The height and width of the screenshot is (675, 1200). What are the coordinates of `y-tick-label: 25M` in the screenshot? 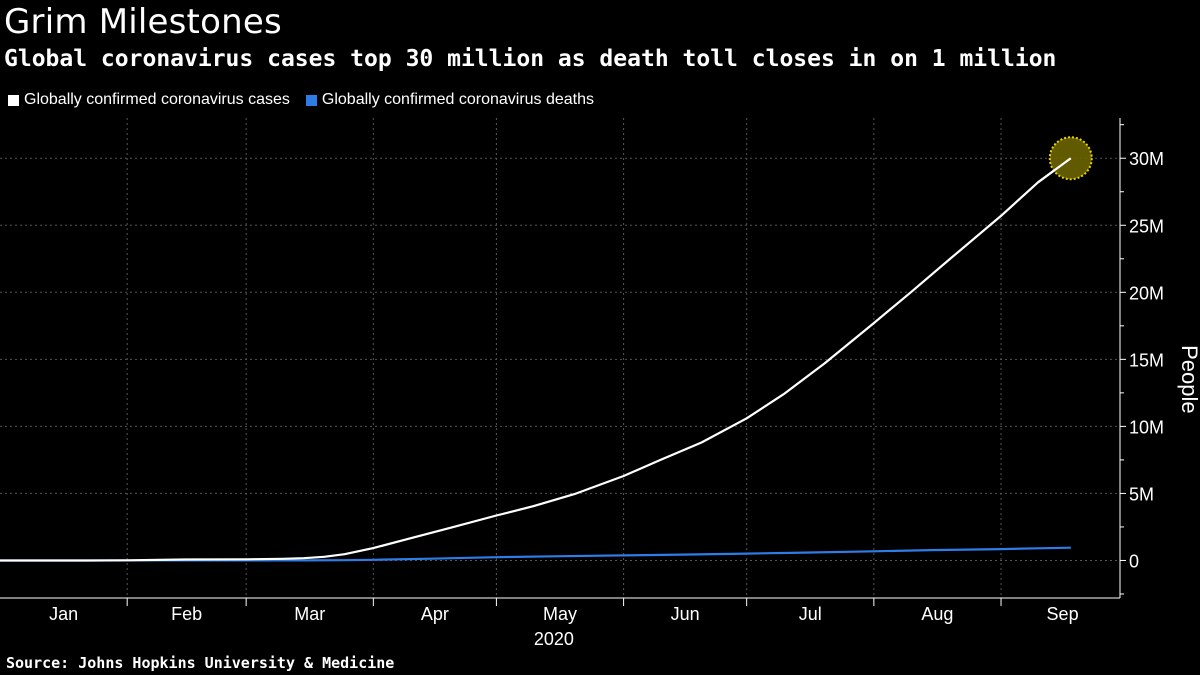 It's located at (1146, 226).